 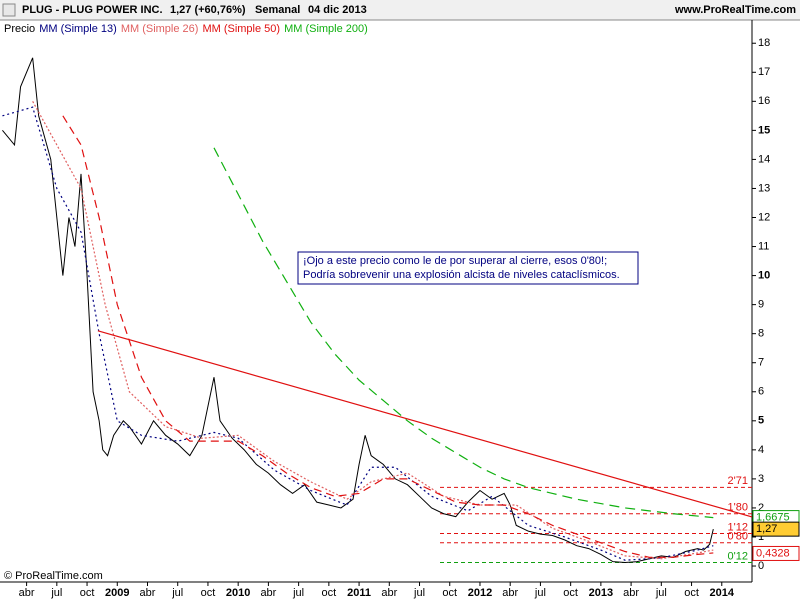 What do you see at coordinates (735, 10) in the screenshot?
I see `site: www.ProRealTime.com` at bounding box center [735, 10].